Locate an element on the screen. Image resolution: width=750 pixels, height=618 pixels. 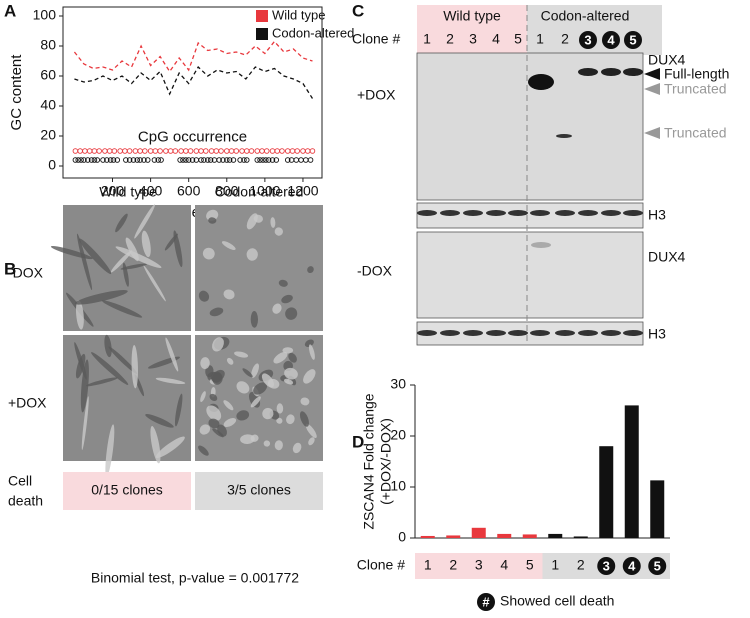
plot-frame is located at coordinates (192, 92).